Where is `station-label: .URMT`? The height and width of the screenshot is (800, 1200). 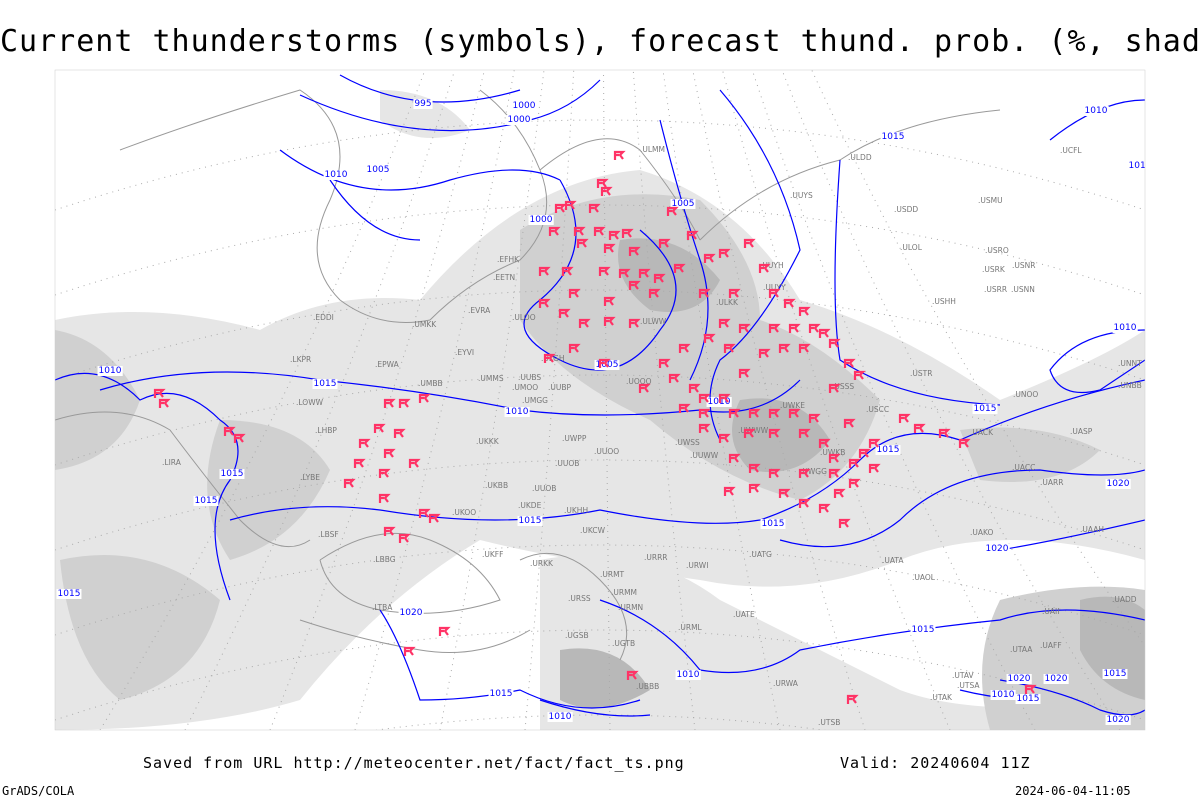
station-label: .URMT is located at coordinates (612, 574).